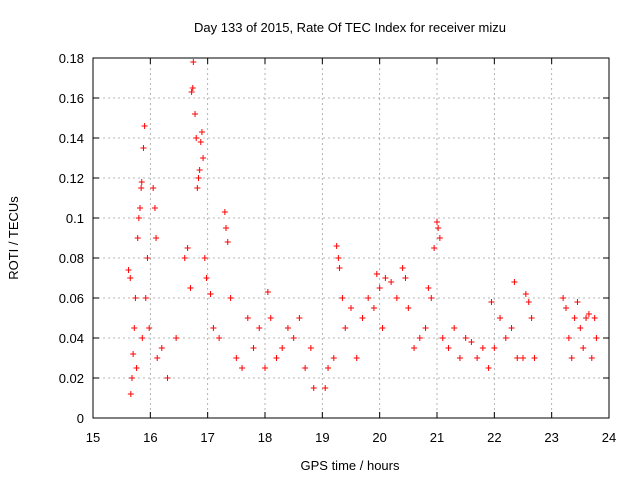  What do you see at coordinates (71, 98) in the screenshot?
I see `y-tick-label: 0.16` at bounding box center [71, 98].